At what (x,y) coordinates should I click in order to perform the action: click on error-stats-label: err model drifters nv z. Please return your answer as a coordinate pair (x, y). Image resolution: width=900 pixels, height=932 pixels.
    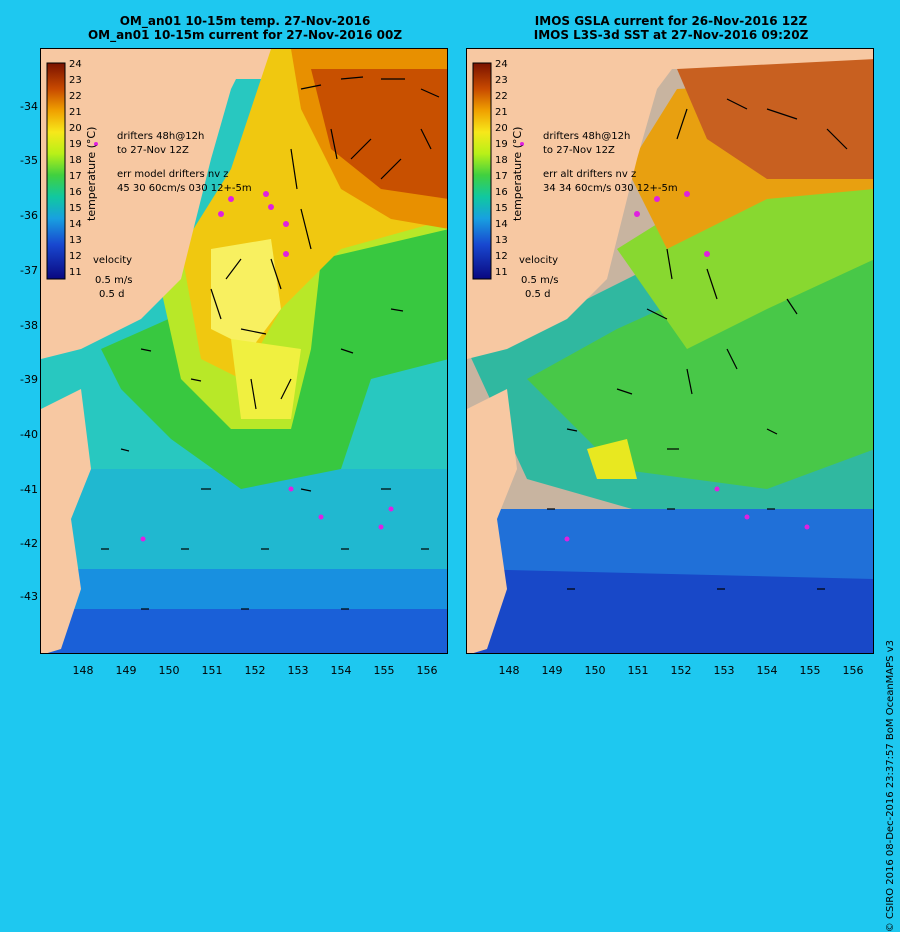
    Looking at the image, I should click on (173, 174).